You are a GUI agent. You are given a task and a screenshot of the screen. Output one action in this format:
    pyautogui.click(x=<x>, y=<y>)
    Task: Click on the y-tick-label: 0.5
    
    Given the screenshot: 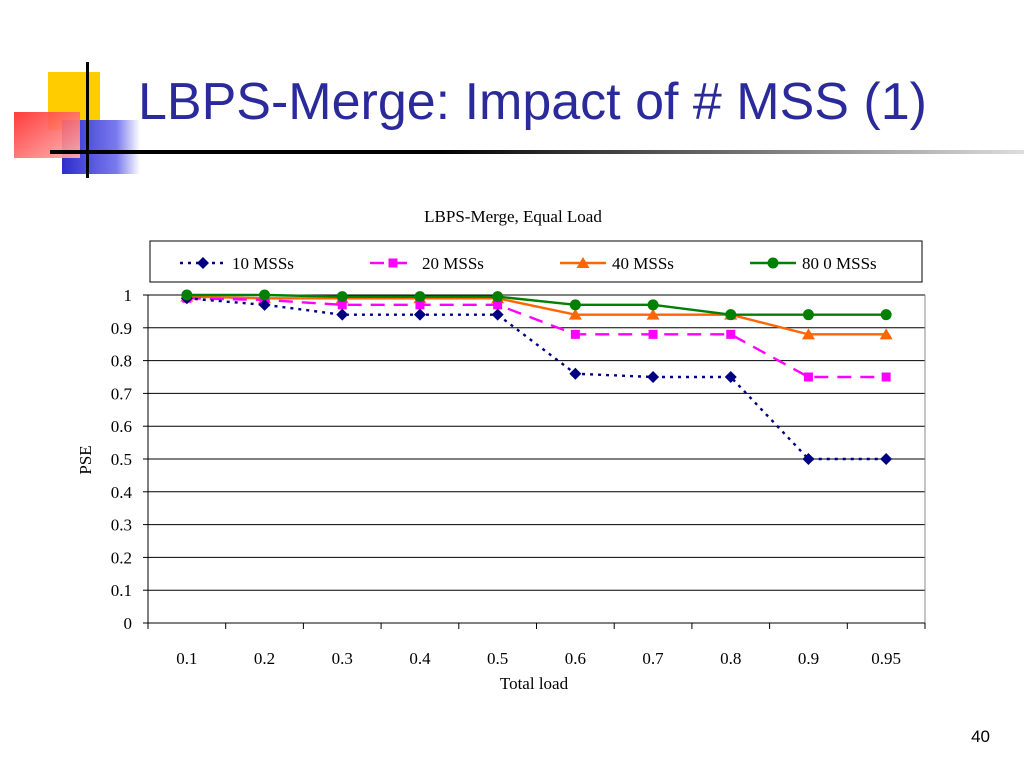 What is the action you would take?
    pyautogui.click(x=121, y=459)
    